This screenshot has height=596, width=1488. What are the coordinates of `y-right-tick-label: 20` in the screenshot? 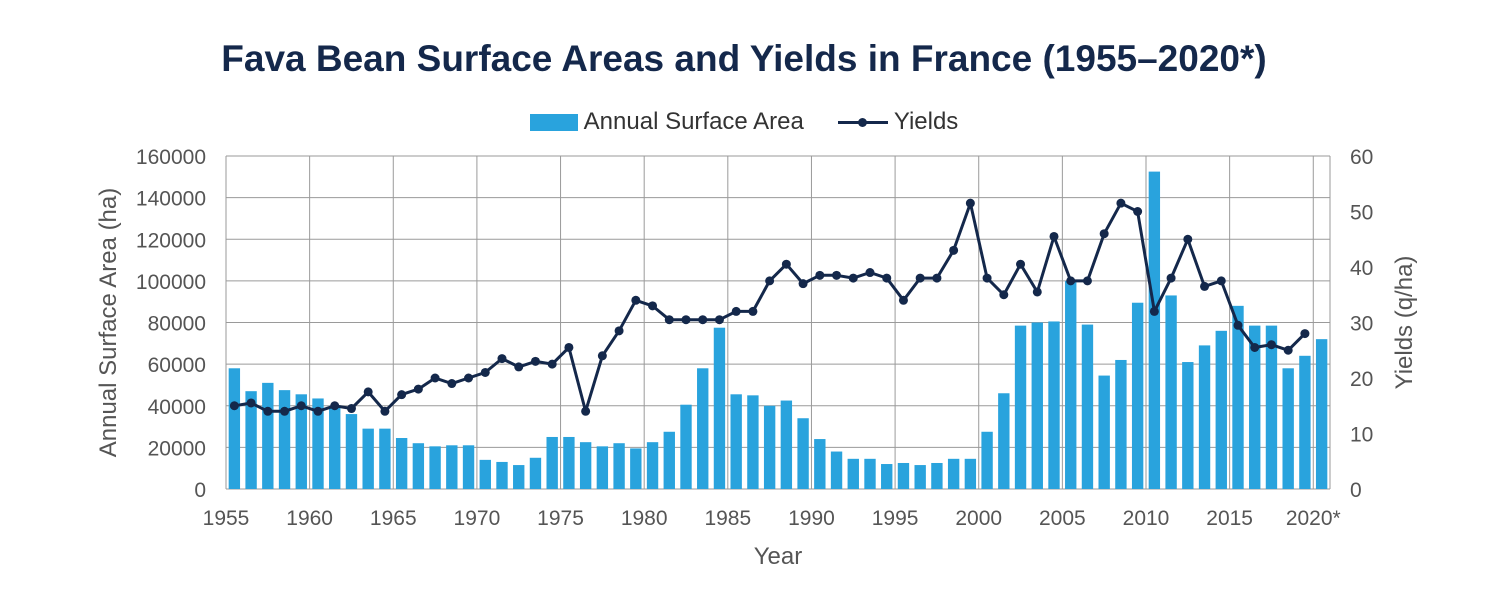 It's located at (1361, 379).